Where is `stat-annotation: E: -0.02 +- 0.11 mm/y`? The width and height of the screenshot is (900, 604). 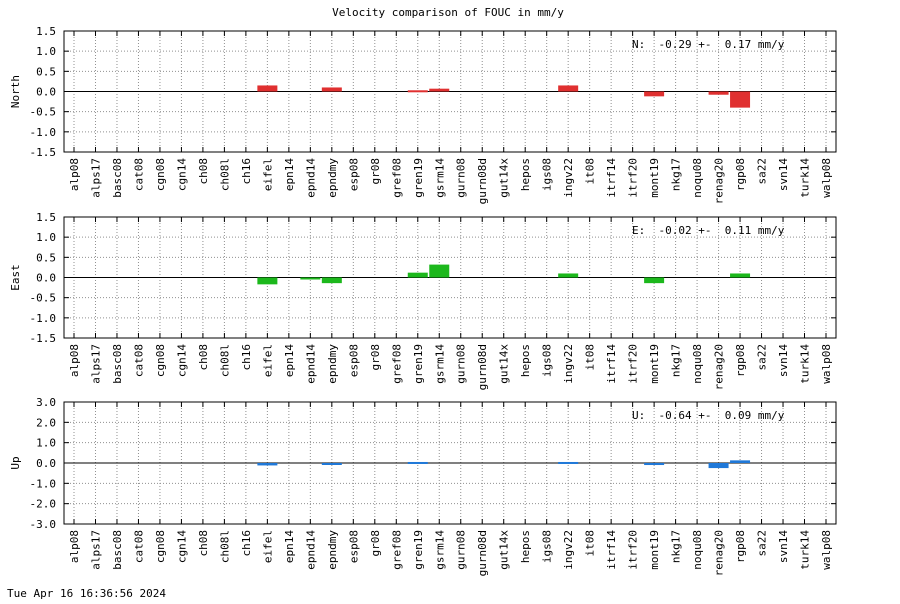 stat-annotation: E: -0.02 +- 0.11 mm/y is located at coordinates (708, 230).